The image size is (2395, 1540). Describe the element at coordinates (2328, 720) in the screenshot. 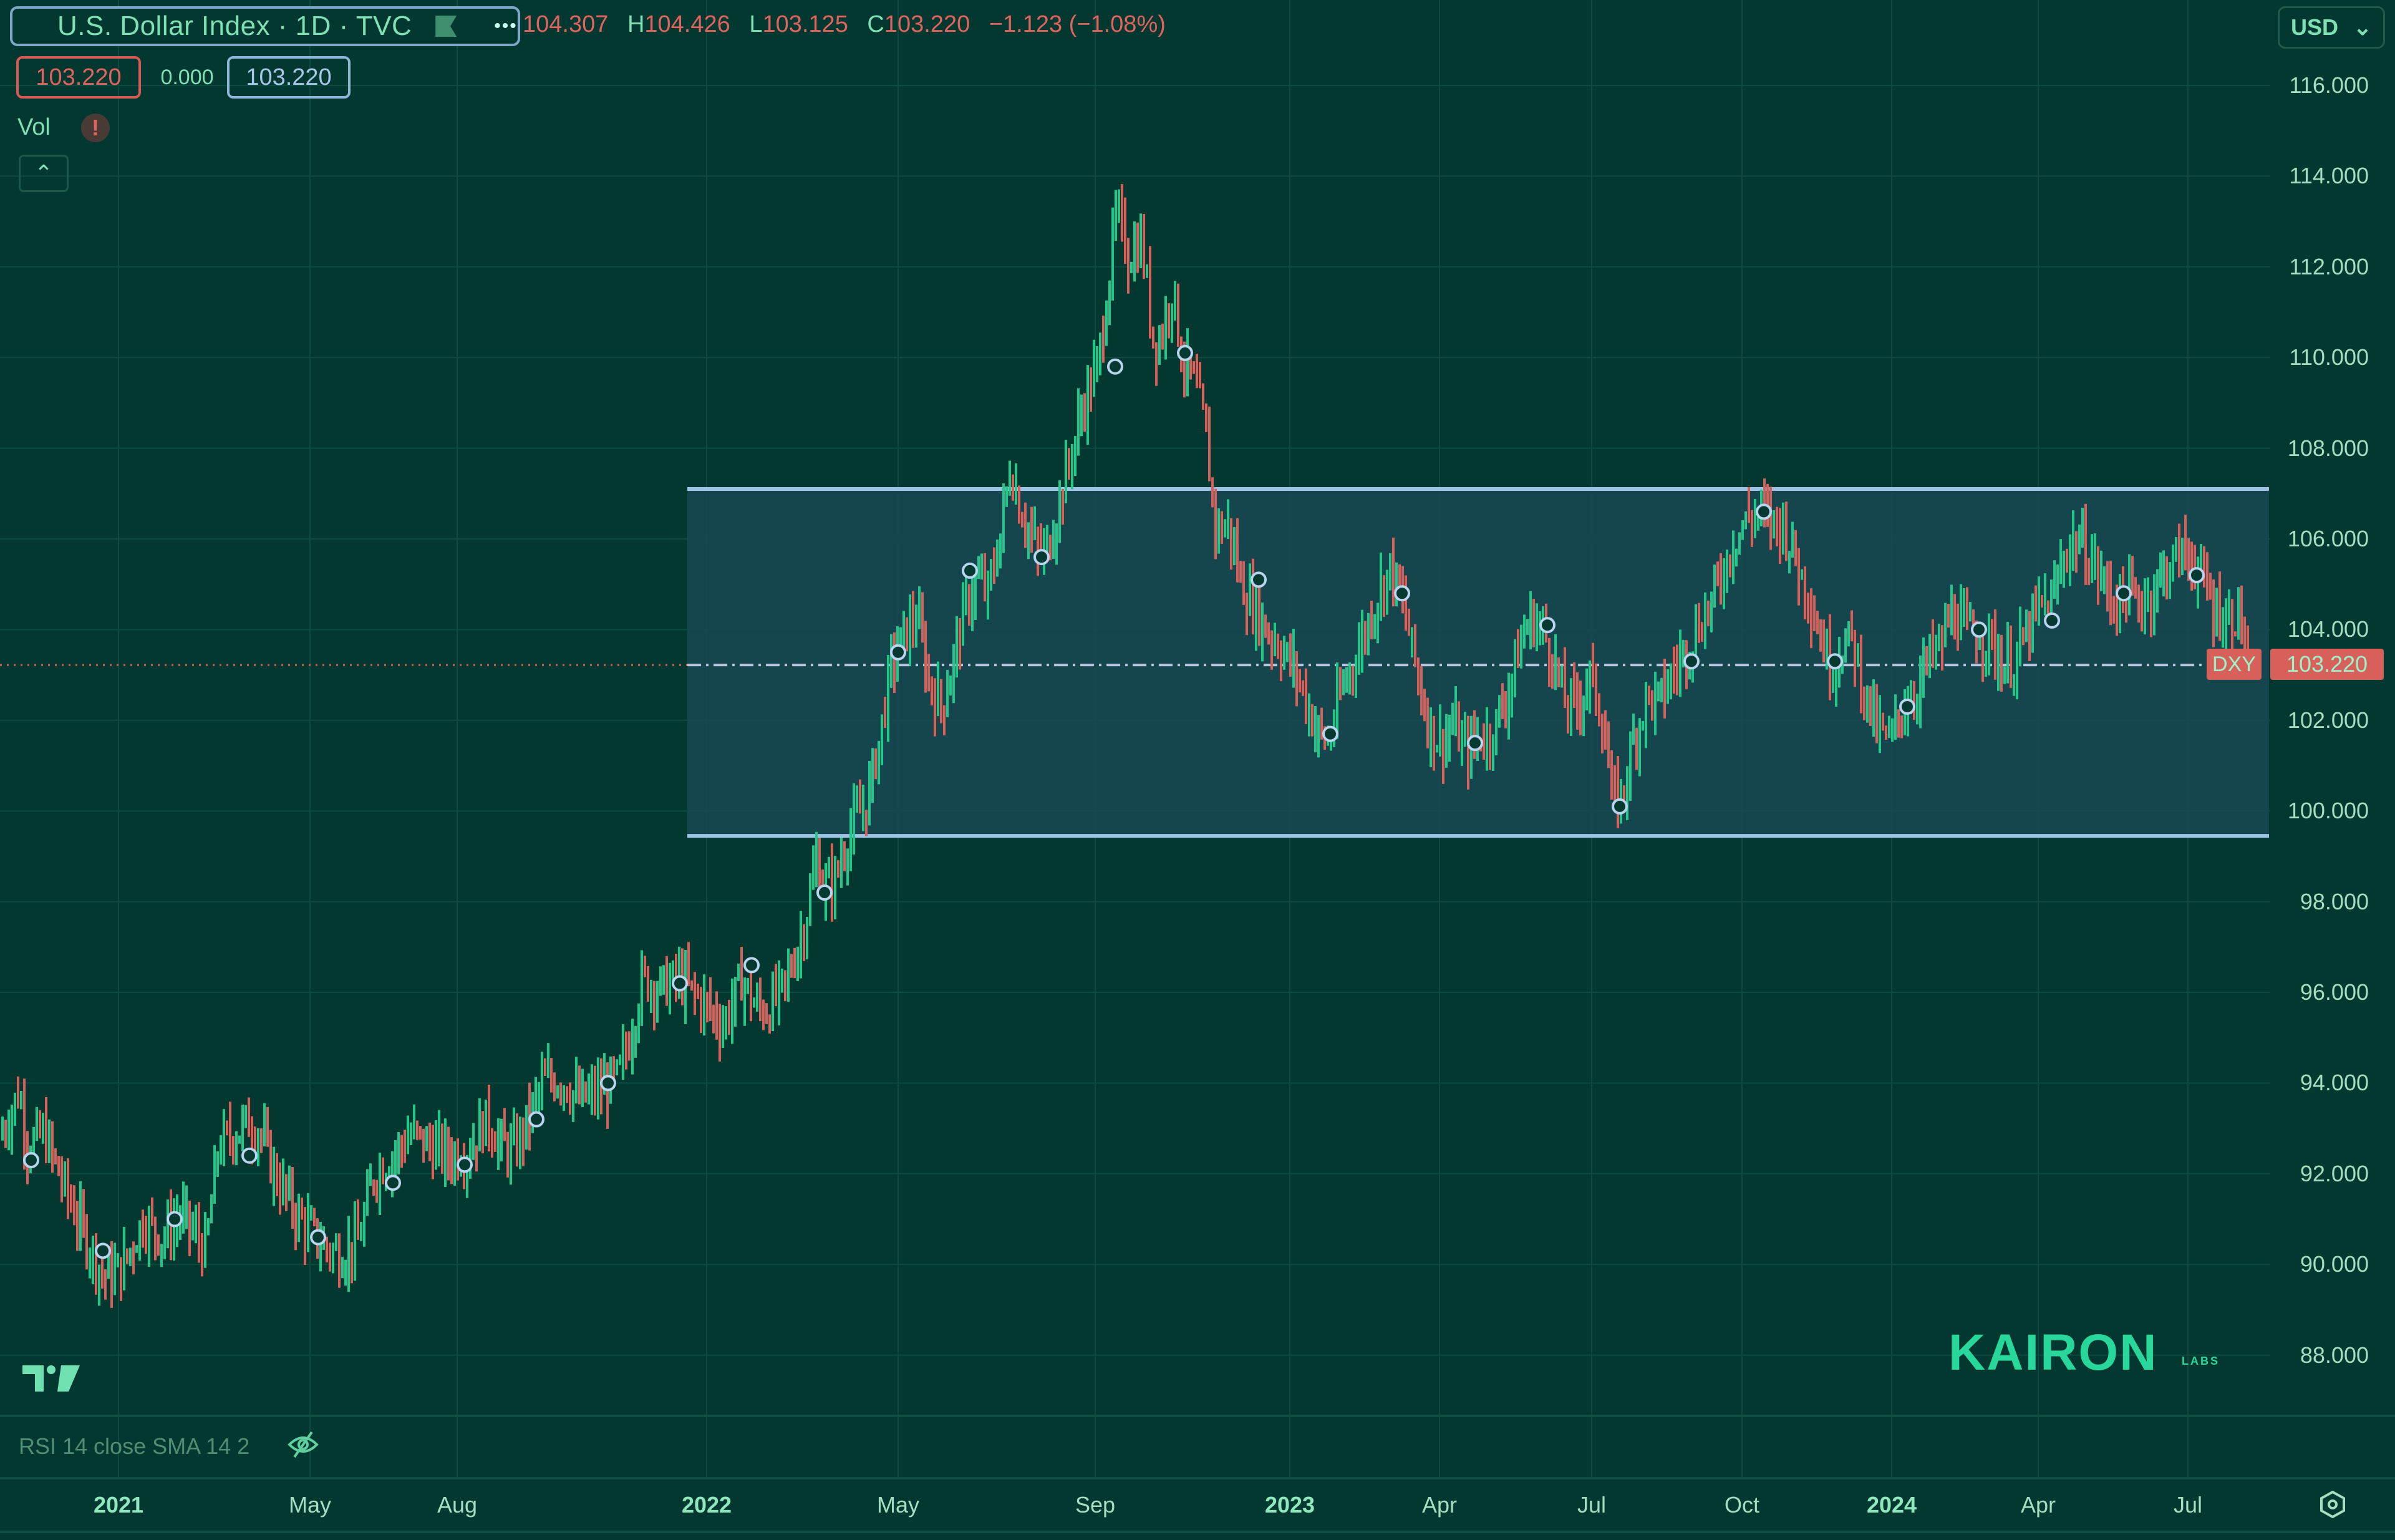

I see `price-axis-label: 102.000` at that location.